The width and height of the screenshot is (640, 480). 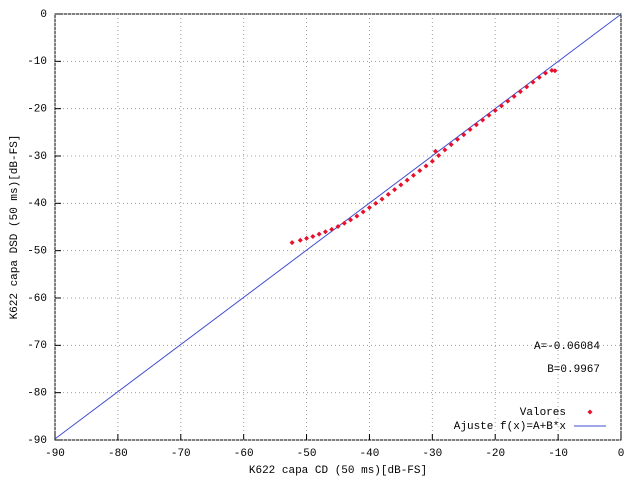 I want to click on y-tick-label: -30, so click(x=37, y=157).